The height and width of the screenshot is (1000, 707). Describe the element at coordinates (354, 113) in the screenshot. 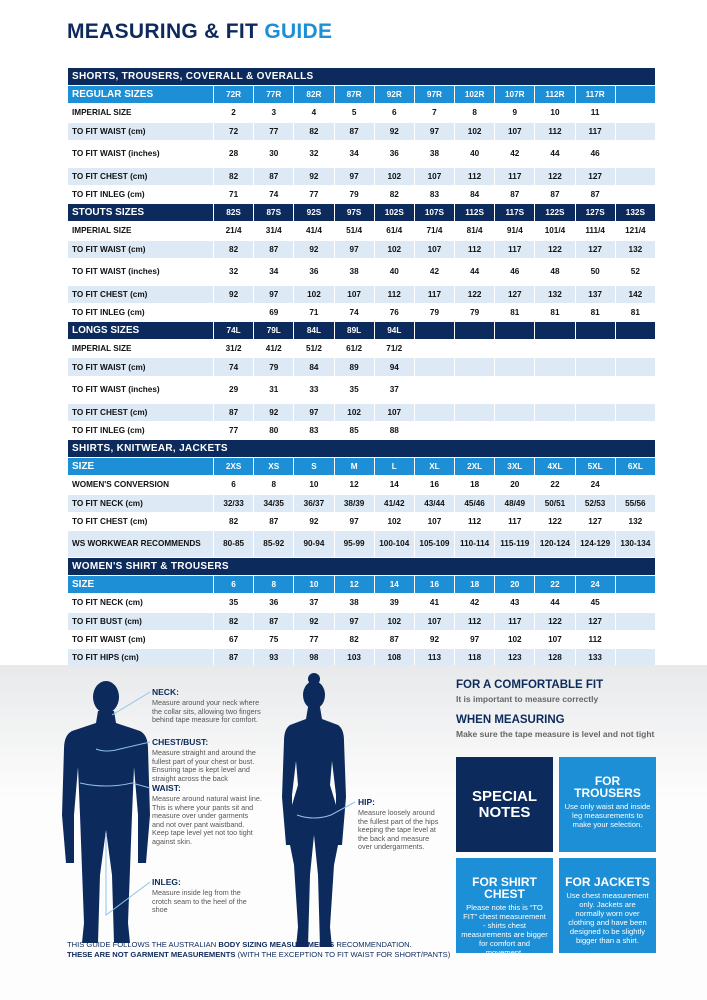

I see `value-cell: 5` at that location.